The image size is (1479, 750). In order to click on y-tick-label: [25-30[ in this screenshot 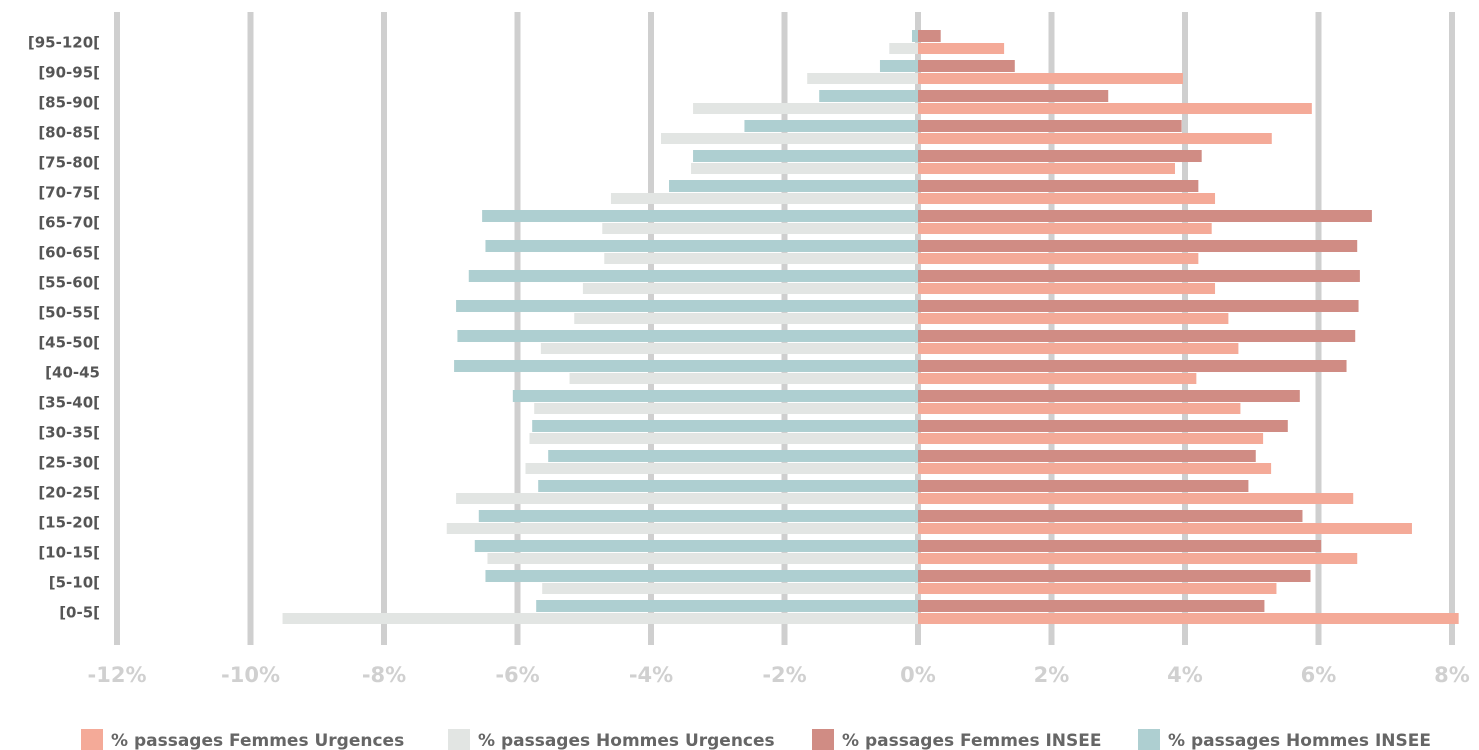, I will do `click(69, 463)`.